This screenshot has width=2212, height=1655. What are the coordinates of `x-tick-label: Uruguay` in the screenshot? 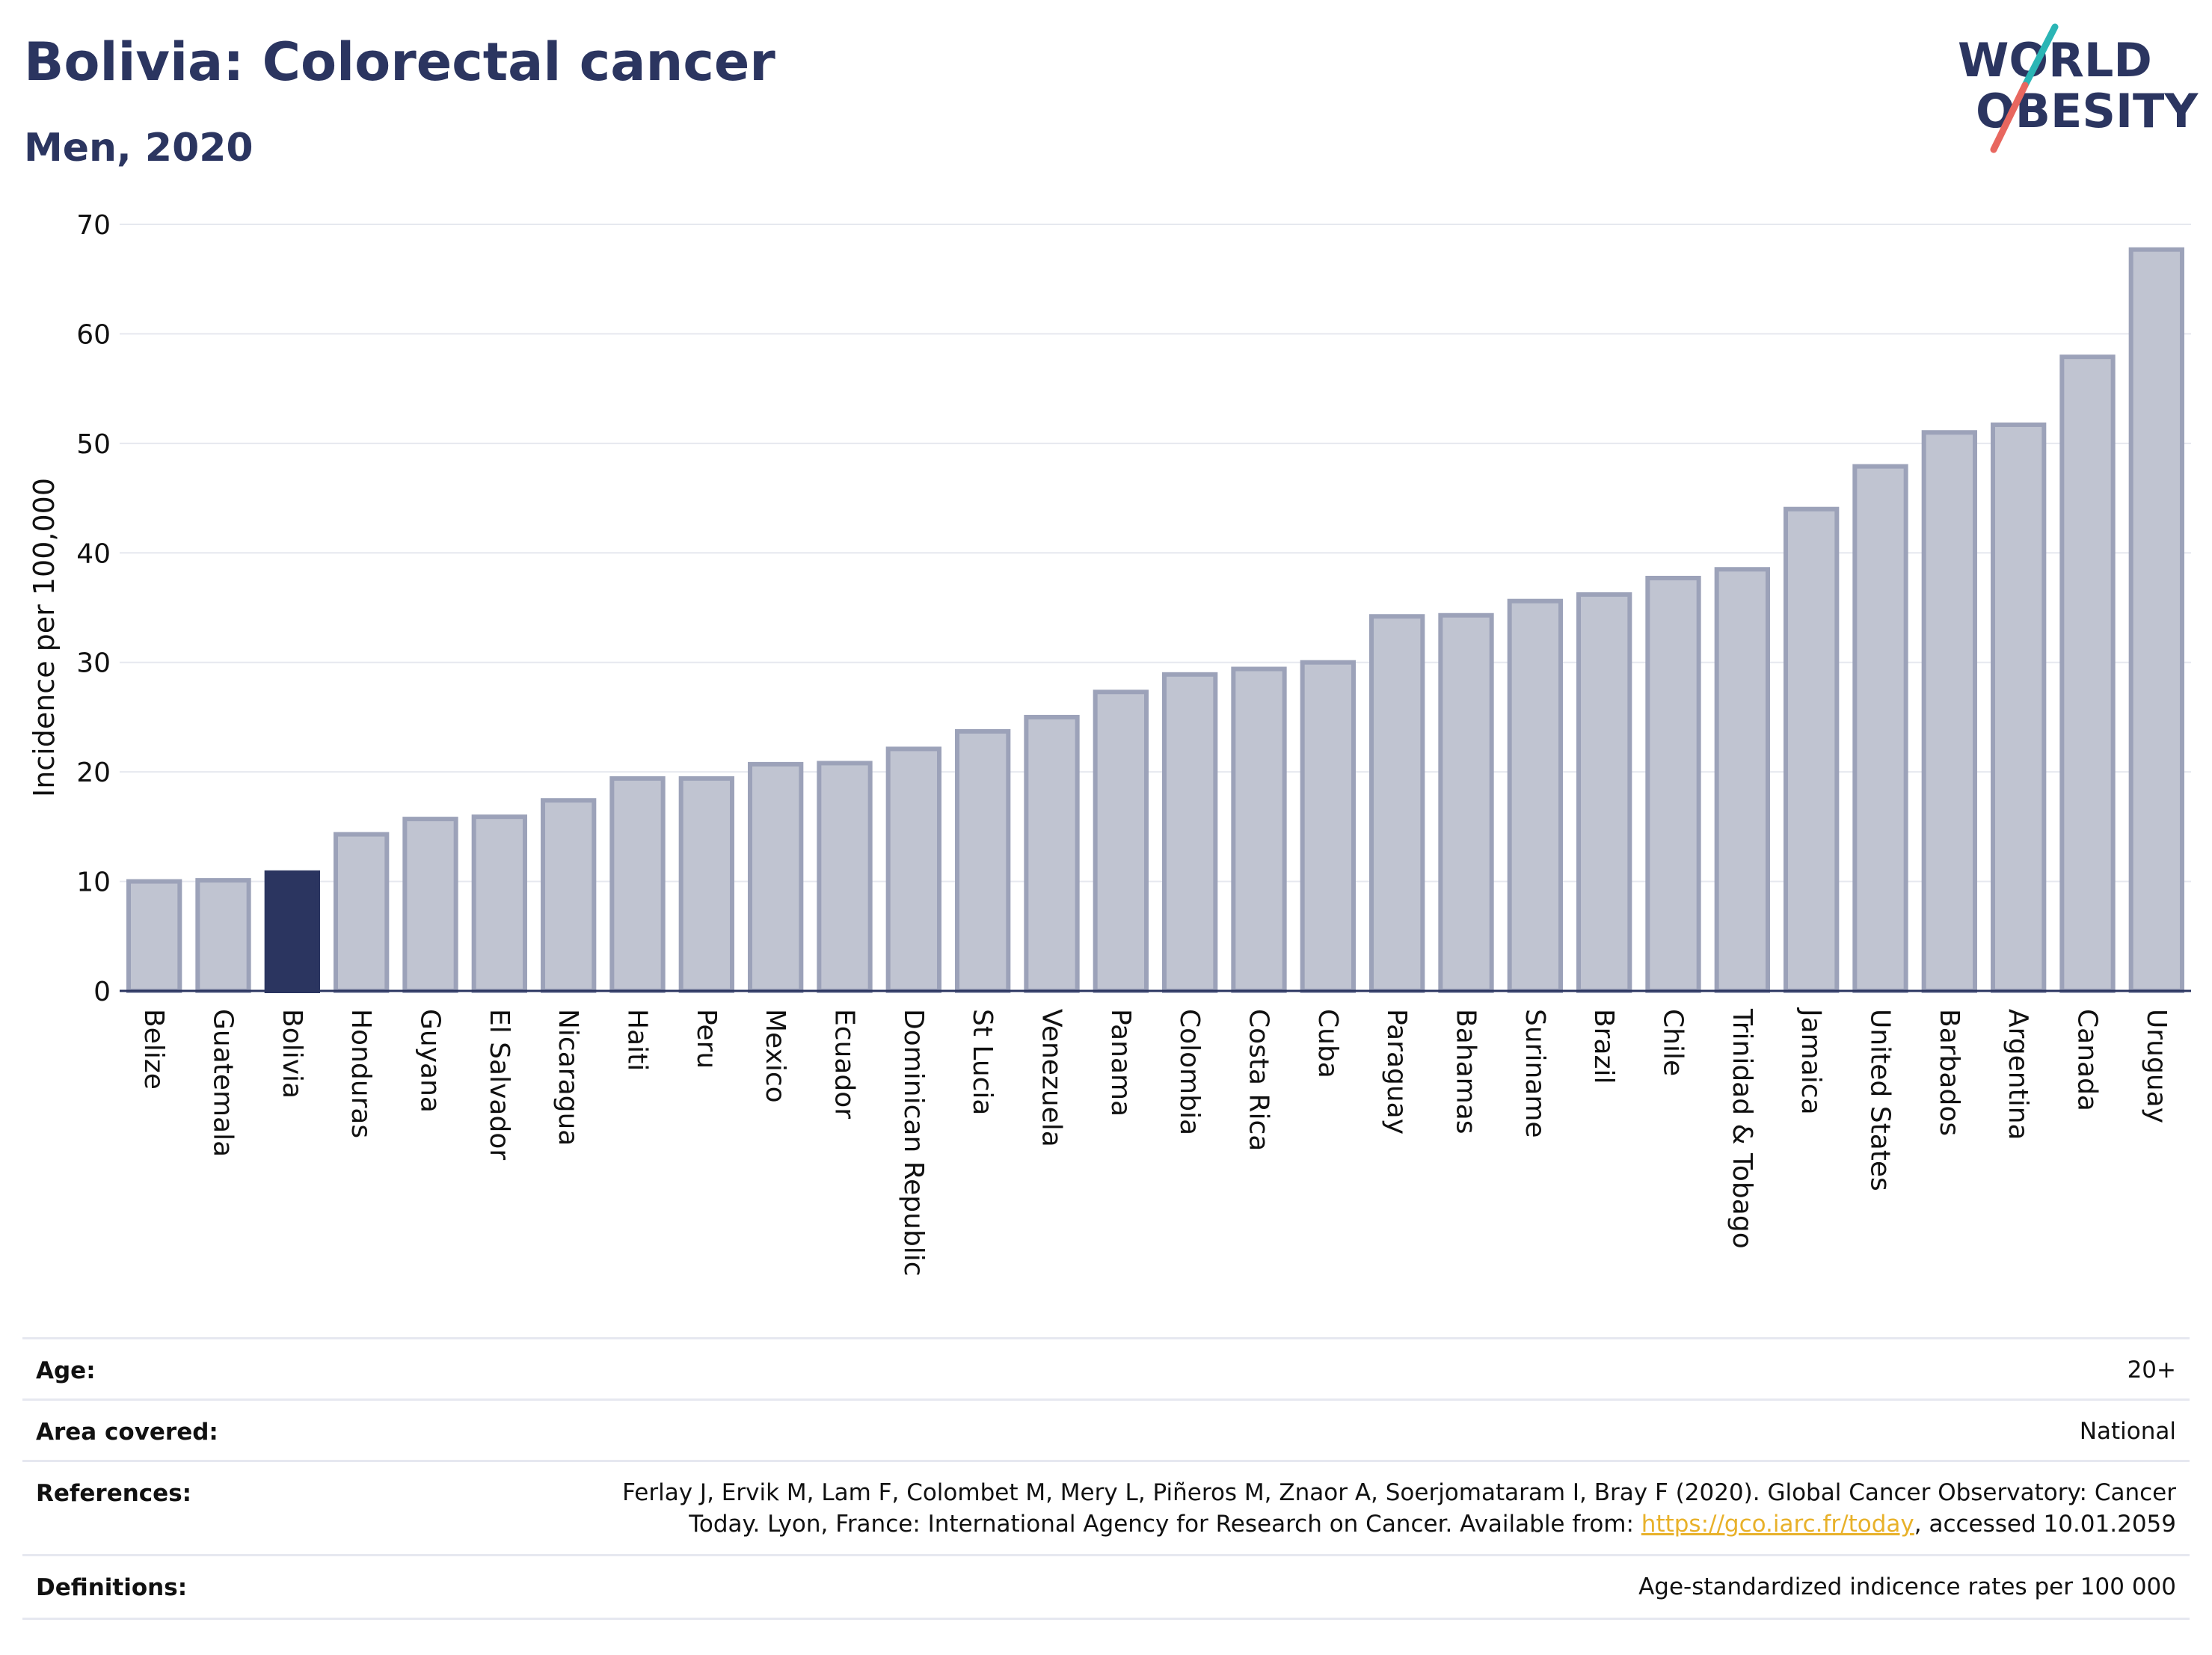 It's located at (2156, 1066).